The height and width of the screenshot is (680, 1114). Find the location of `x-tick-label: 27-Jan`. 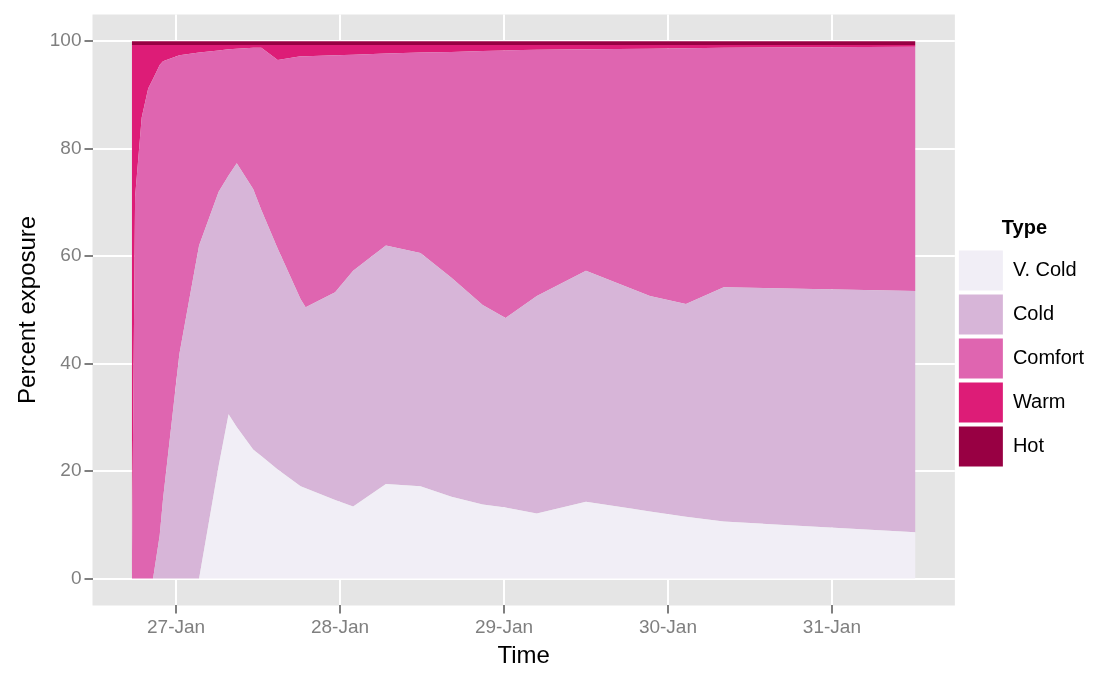

x-tick-label: 27-Jan is located at coordinates (176, 627).